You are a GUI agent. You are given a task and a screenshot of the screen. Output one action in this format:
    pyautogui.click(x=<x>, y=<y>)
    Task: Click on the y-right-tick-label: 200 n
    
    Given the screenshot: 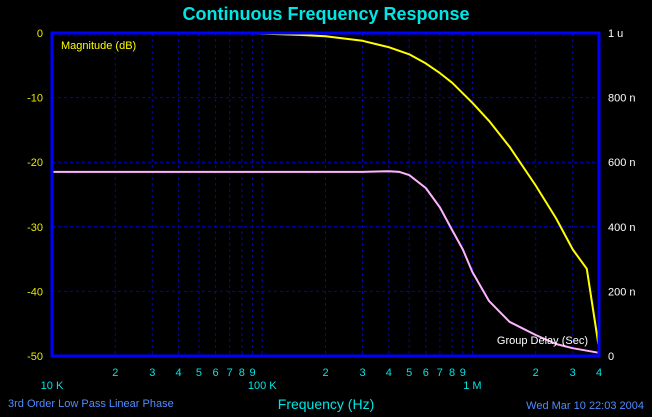 What is the action you would take?
    pyautogui.click(x=622, y=292)
    